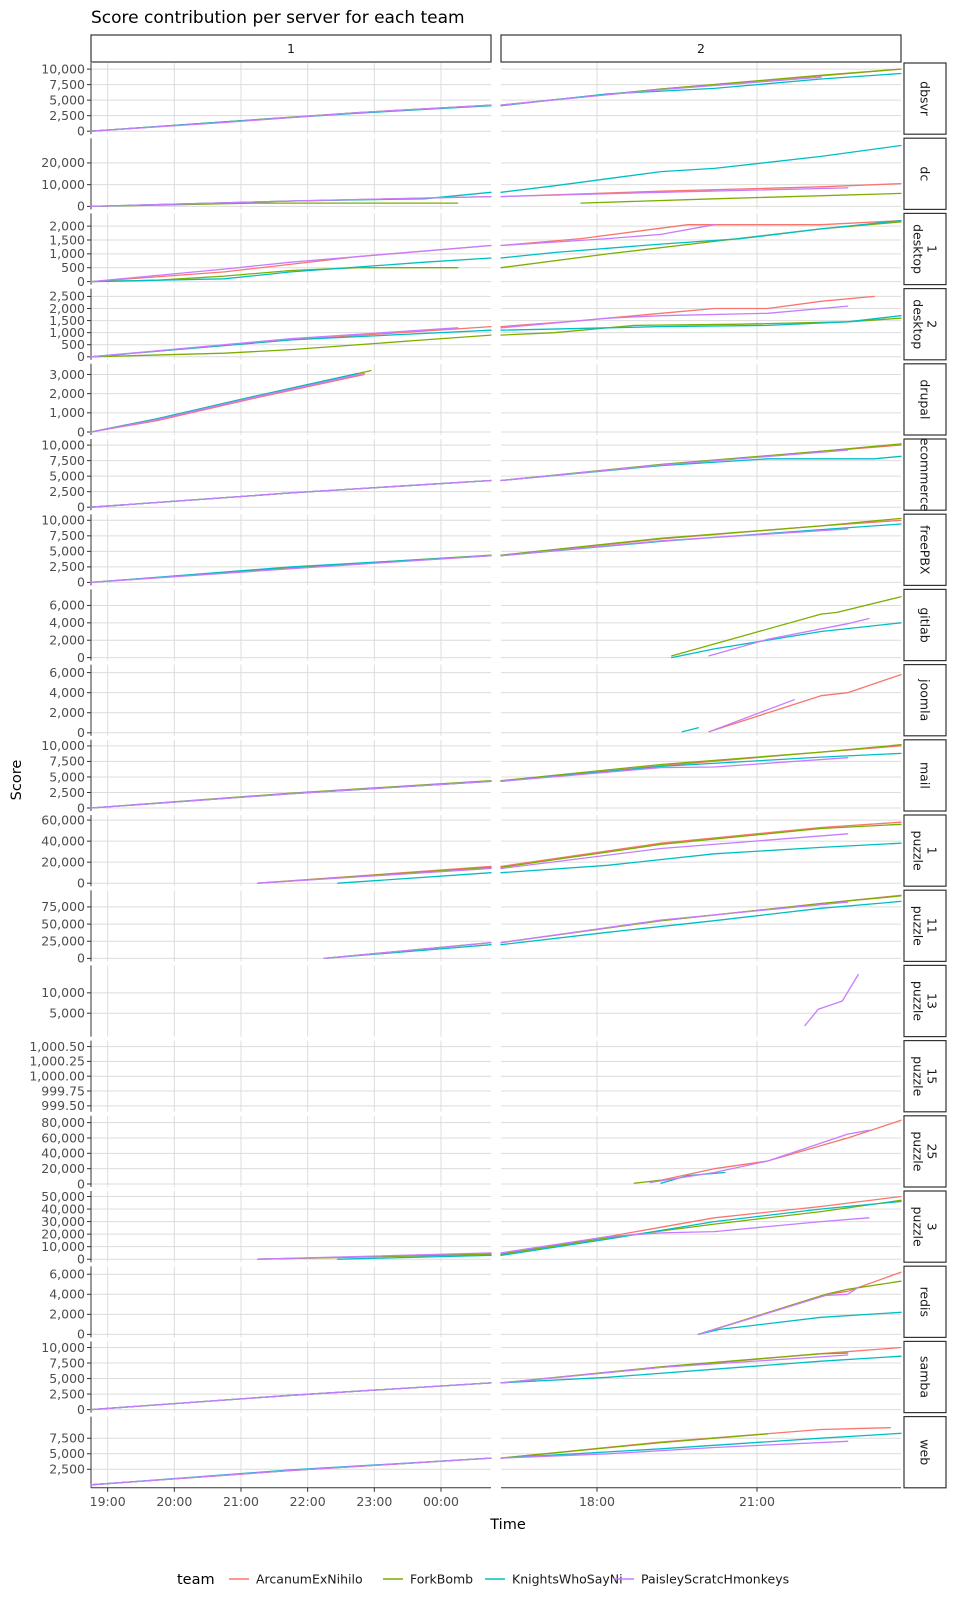 The image size is (971, 1600). Describe the element at coordinates (498, 1303) in the screenshot. I see `panel-row: 0 2,000 4,000 6,000 redis` at that location.